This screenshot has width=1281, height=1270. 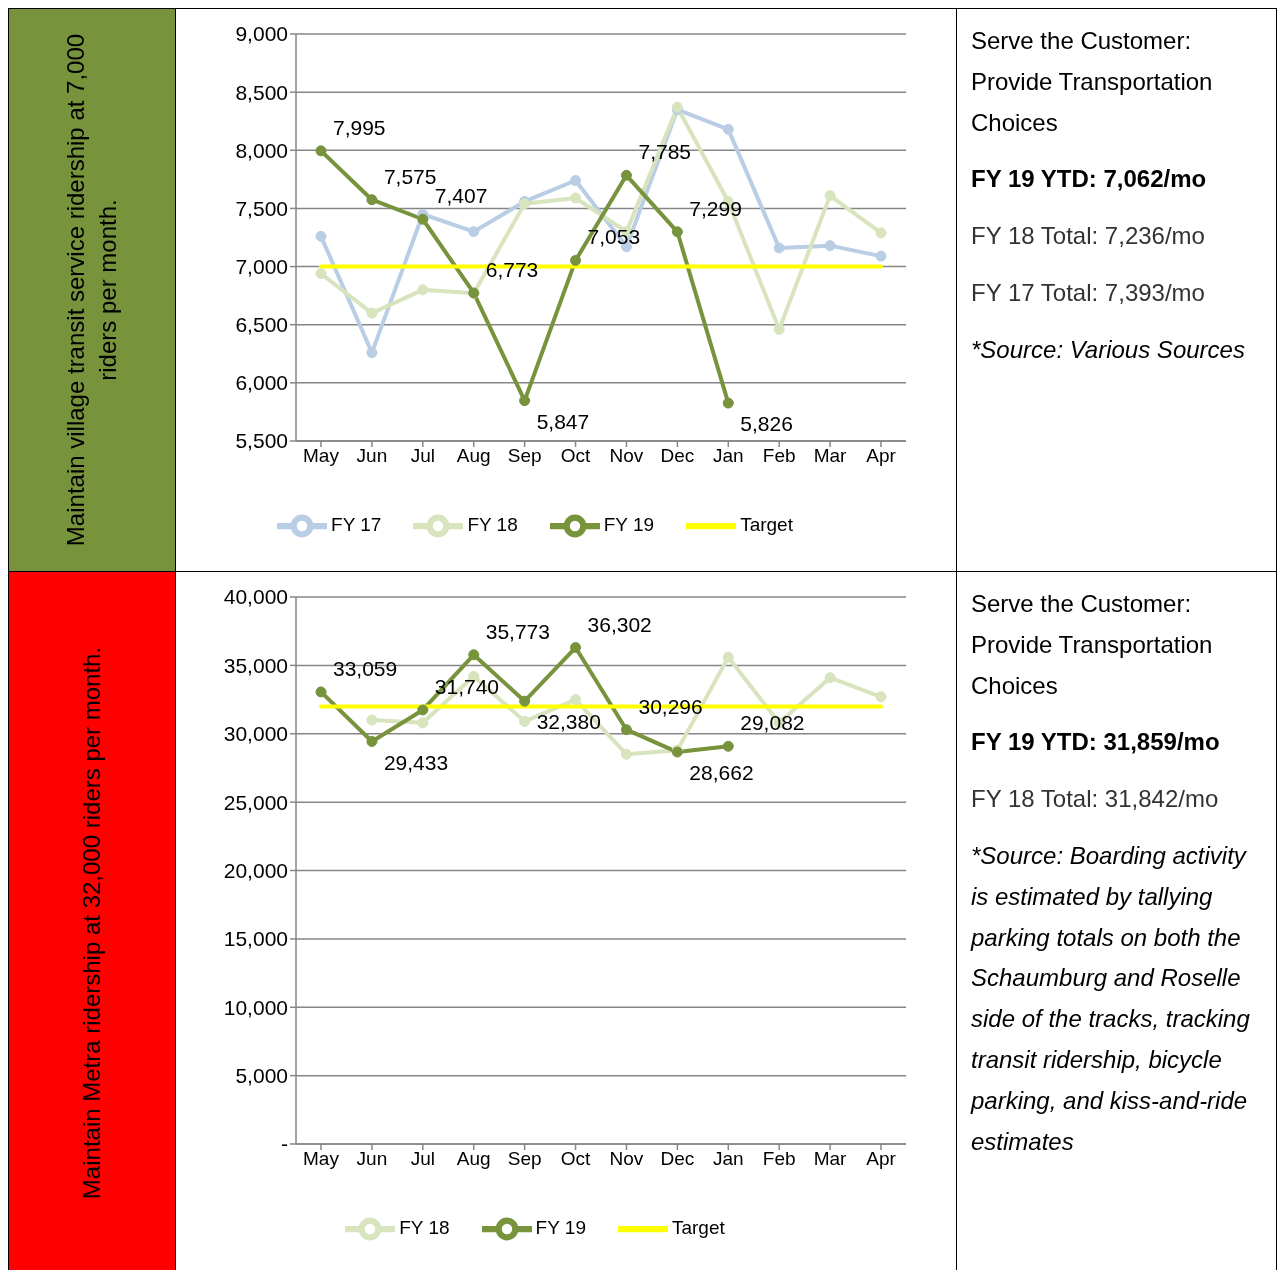 What do you see at coordinates (563, 421) in the screenshot?
I see `data-label: 5,847` at bounding box center [563, 421].